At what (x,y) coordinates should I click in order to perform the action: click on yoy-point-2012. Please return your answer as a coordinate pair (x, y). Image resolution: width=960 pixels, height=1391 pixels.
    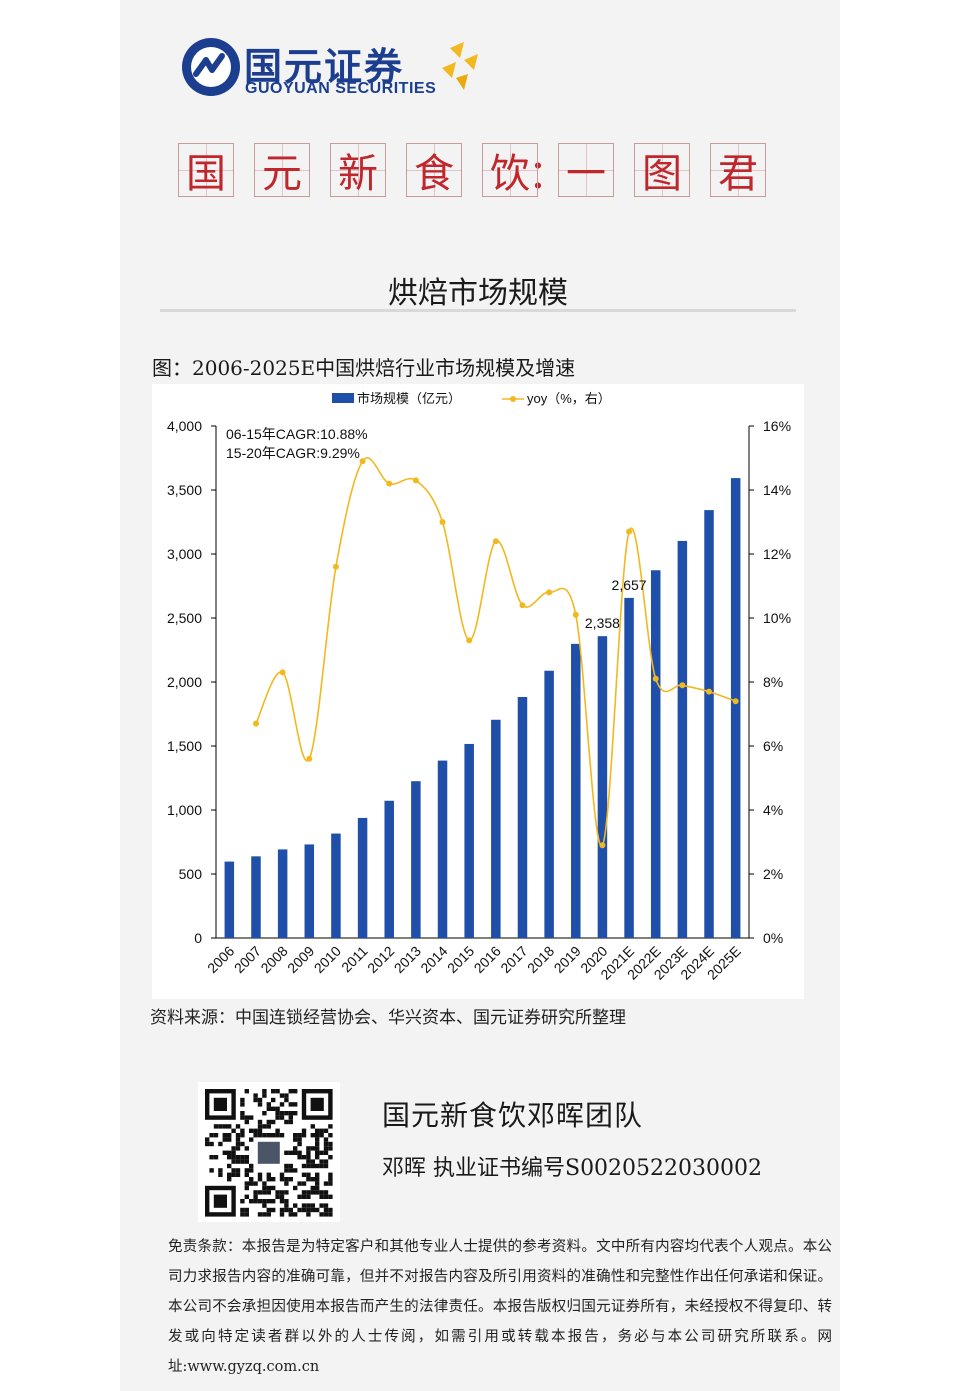
    Looking at the image, I should click on (389, 483).